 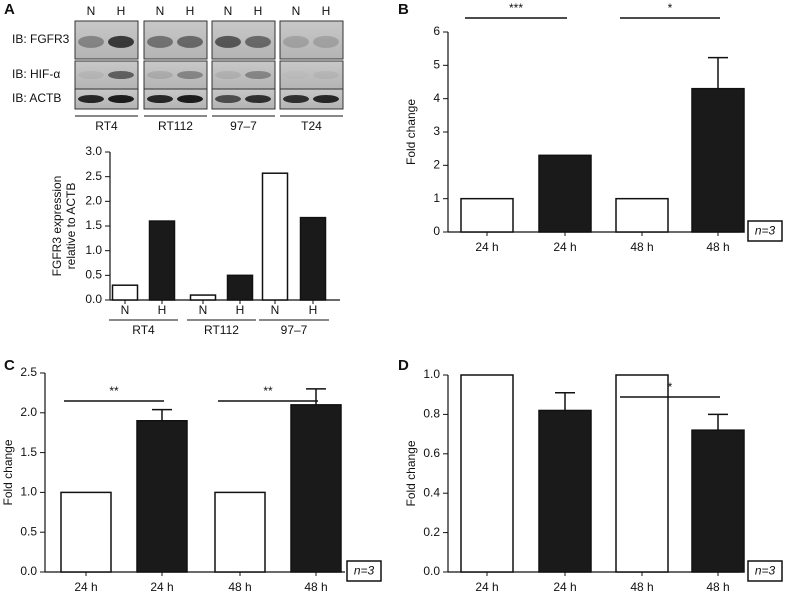 I want to click on y-tick-label: 0.5, so click(x=93, y=275).